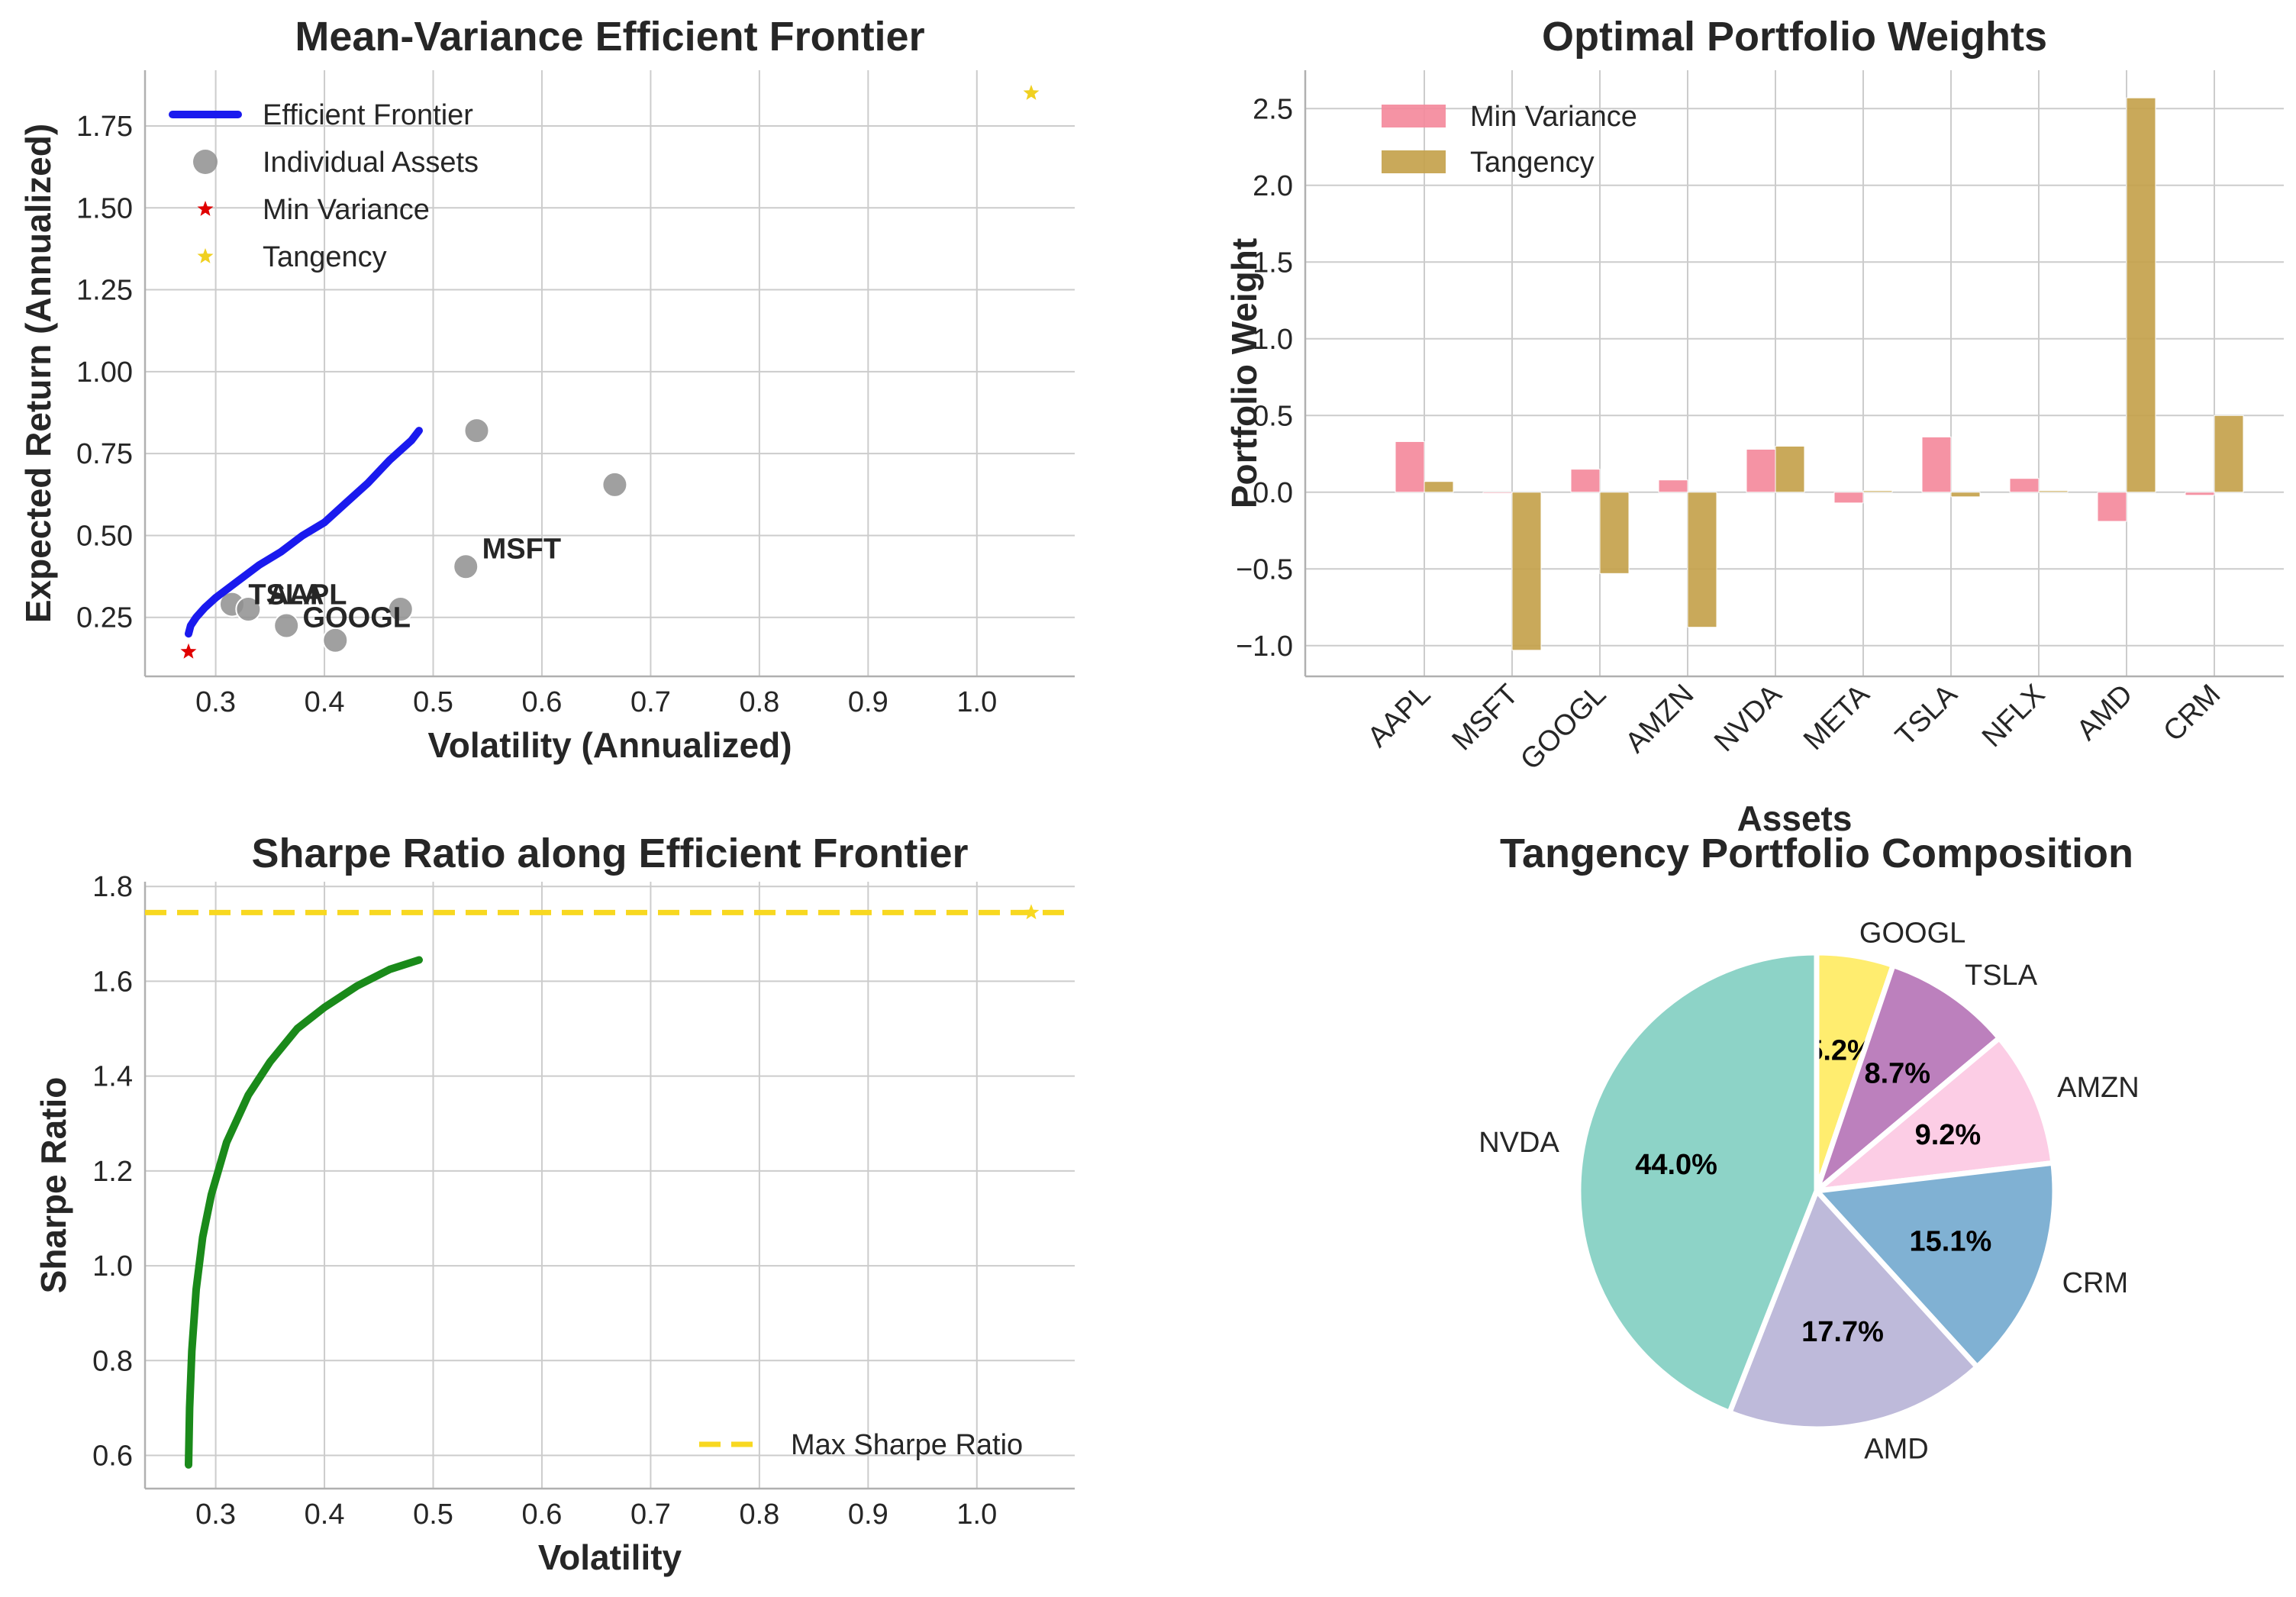 Image resolution: width=2296 pixels, height=1597 pixels. I want to click on pie-slice-label: NVDA, so click(1519, 1143).